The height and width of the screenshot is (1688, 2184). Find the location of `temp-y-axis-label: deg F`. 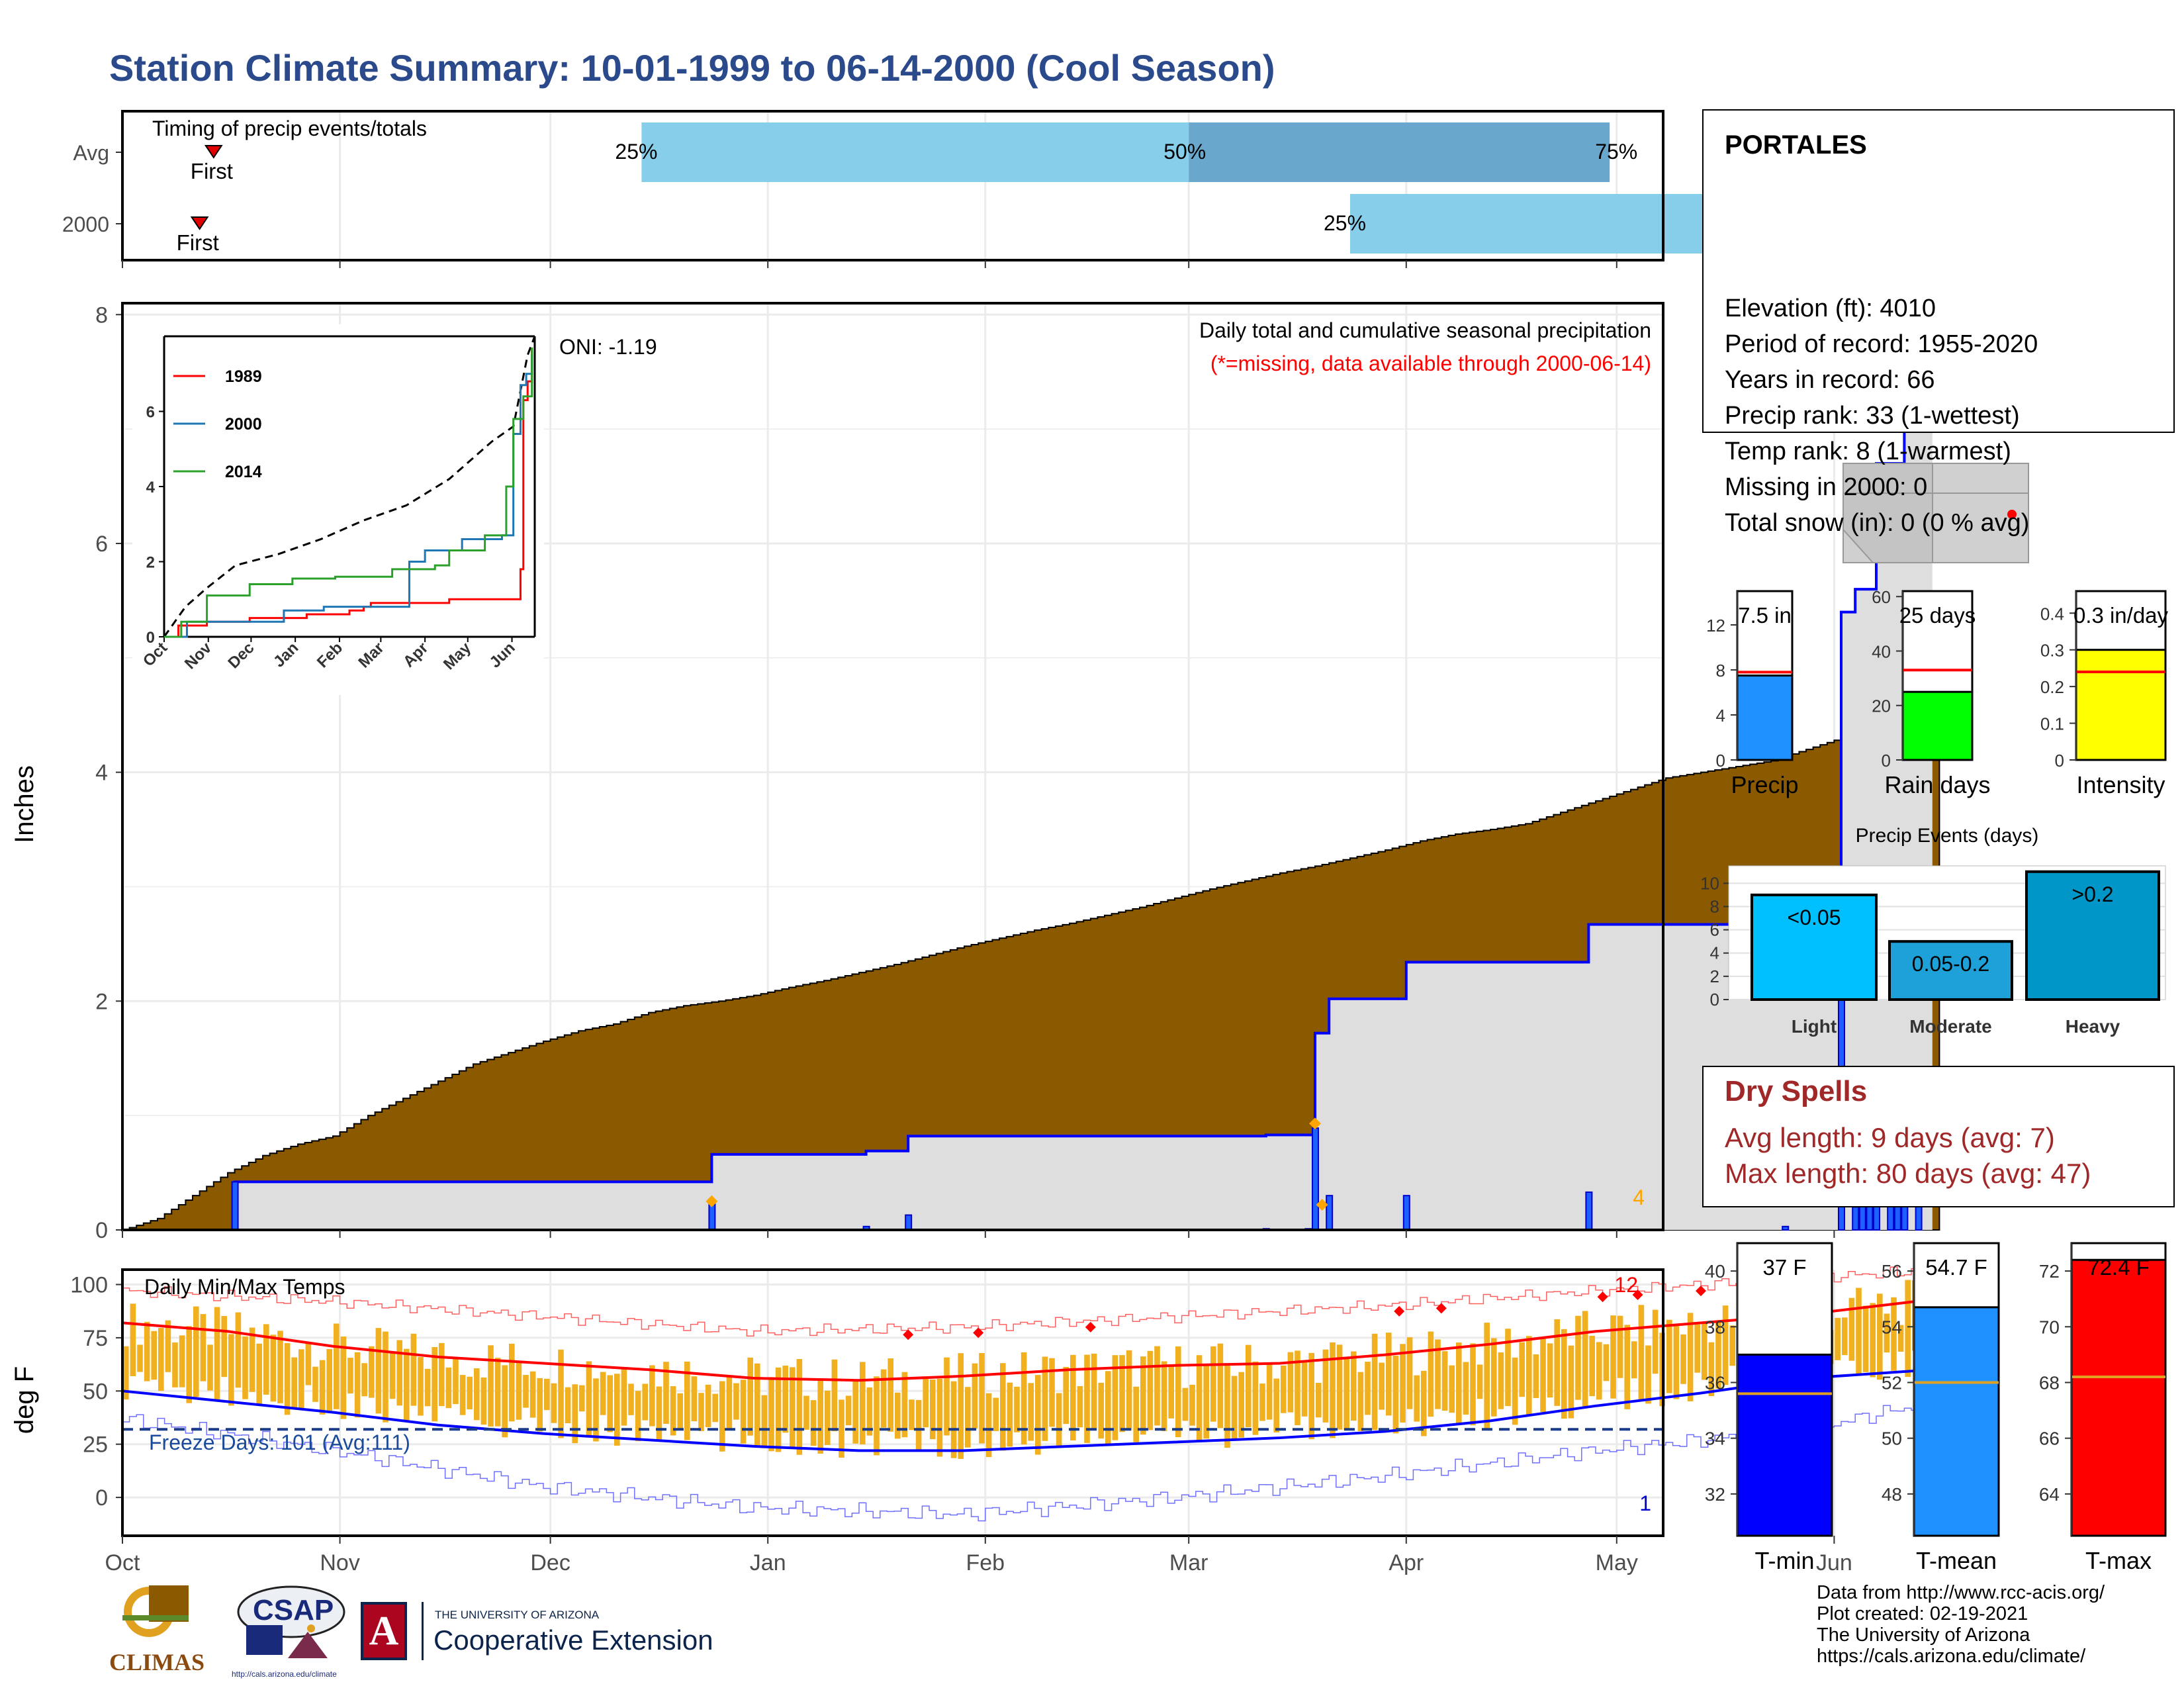

temp-y-axis-label: deg F is located at coordinates (24, 1400).